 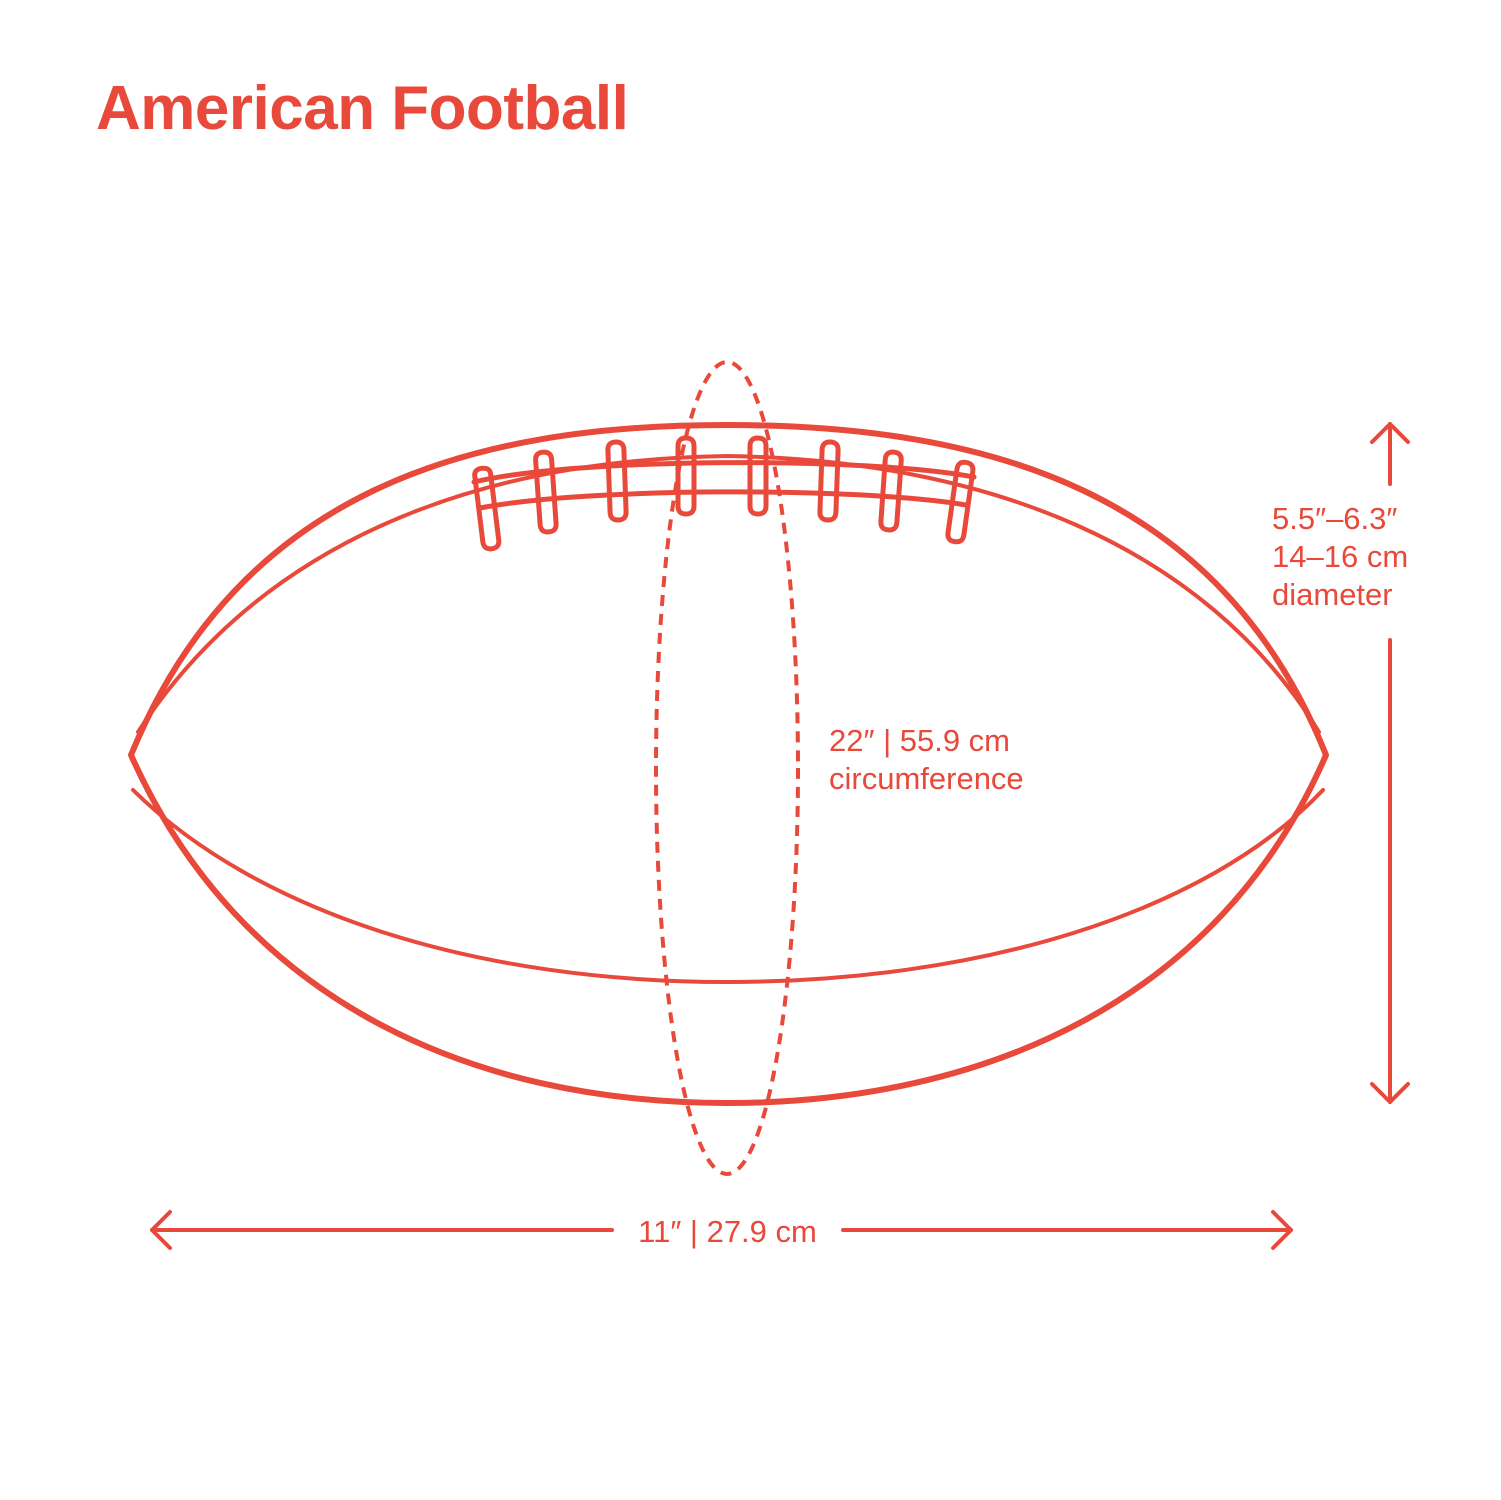 What do you see at coordinates (920, 740) in the screenshot?
I see `circumference-value: 22″ | 55.9 cm` at bounding box center [920, 740].